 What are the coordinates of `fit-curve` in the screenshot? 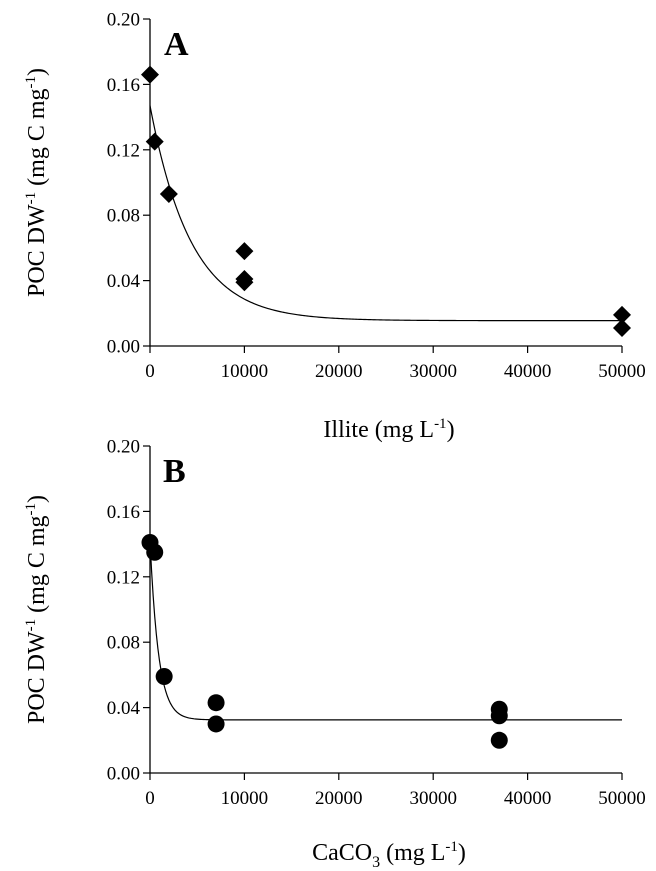 It's located at (385, 630).